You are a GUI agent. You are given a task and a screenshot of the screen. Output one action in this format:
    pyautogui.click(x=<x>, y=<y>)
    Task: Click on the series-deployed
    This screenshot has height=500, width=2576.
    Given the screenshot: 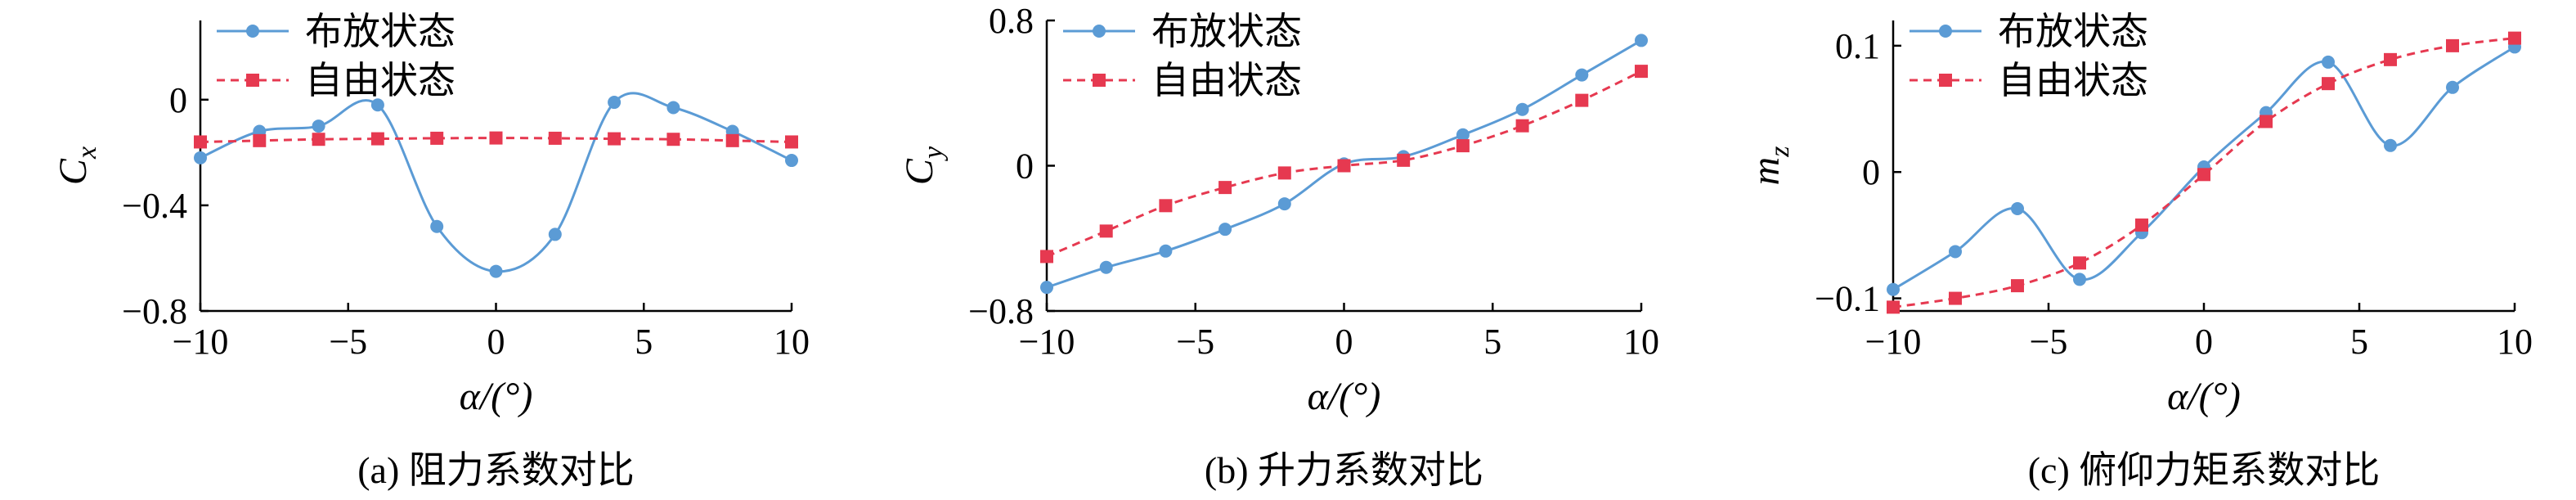 What is the action you would take?
    pyautogui.click(x=496, y=185)
    